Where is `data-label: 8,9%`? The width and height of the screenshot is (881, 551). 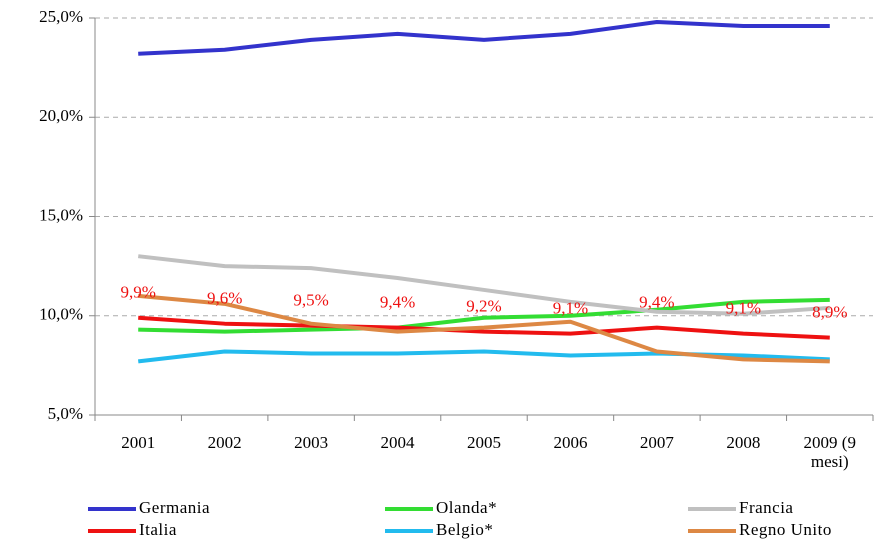
data-label: 8,9% is located at coordinates (829, 311).